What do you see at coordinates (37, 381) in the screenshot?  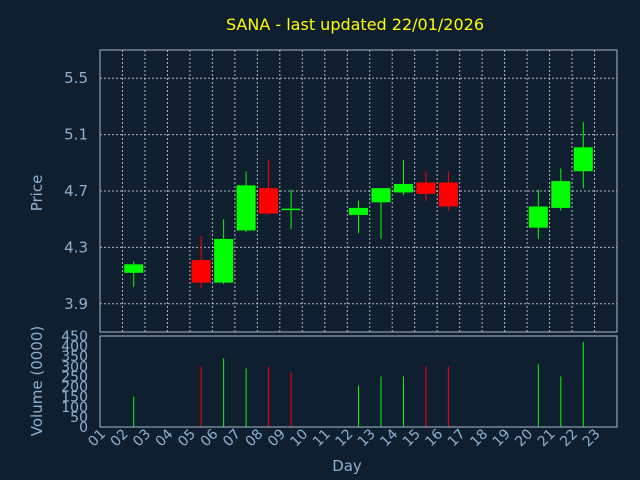 I see `volume-axis-label: Volume (0000)` at bounding box center [37, 381].